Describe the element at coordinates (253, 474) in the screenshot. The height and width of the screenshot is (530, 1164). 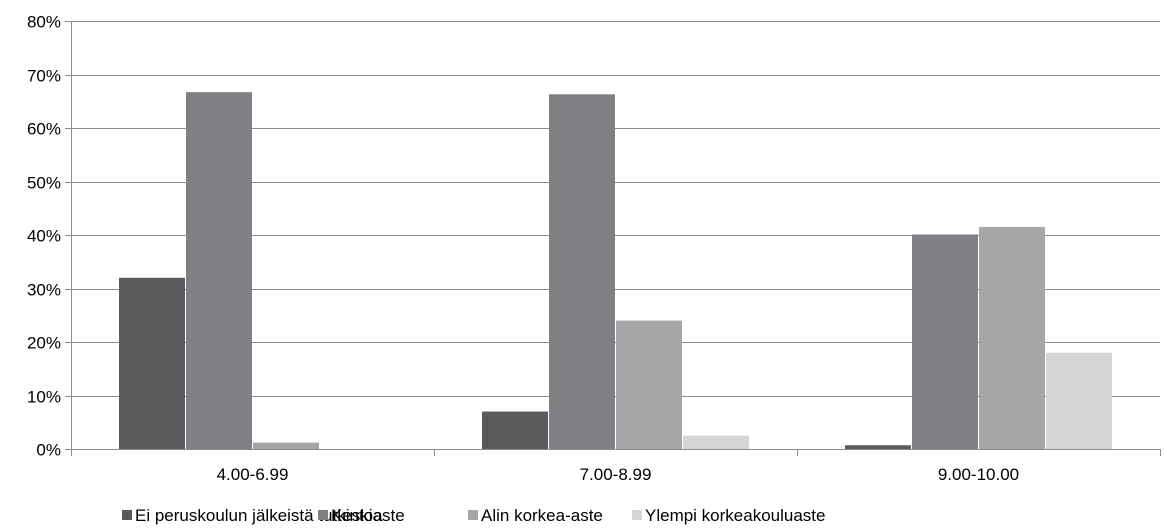
I see `x-tick-label: 4.00-6.99` at that location.